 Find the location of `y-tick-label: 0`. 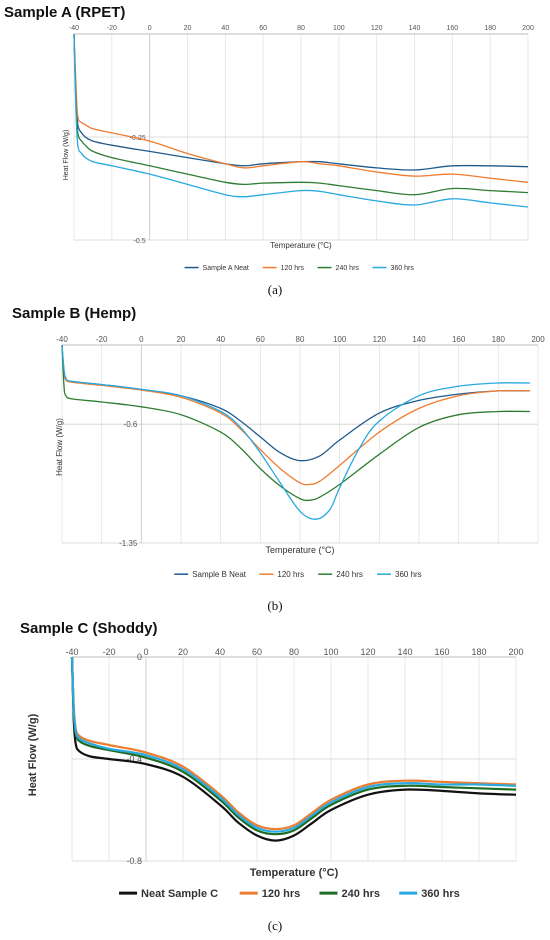

y-tick-label: 0 is located at coordinates (139, 657).